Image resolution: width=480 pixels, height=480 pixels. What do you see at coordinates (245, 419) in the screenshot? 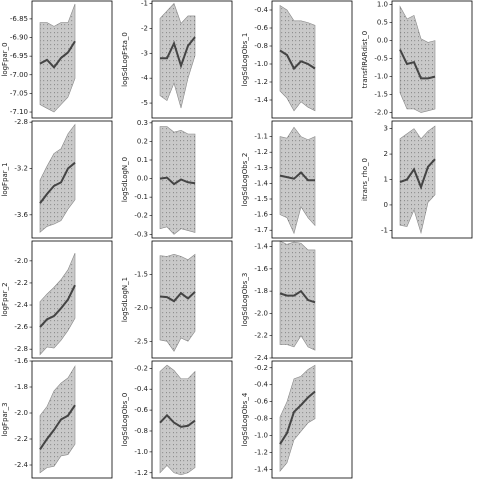
I see `y-axis-label: logSdLogObs_4` at bounding box center [245, 419].